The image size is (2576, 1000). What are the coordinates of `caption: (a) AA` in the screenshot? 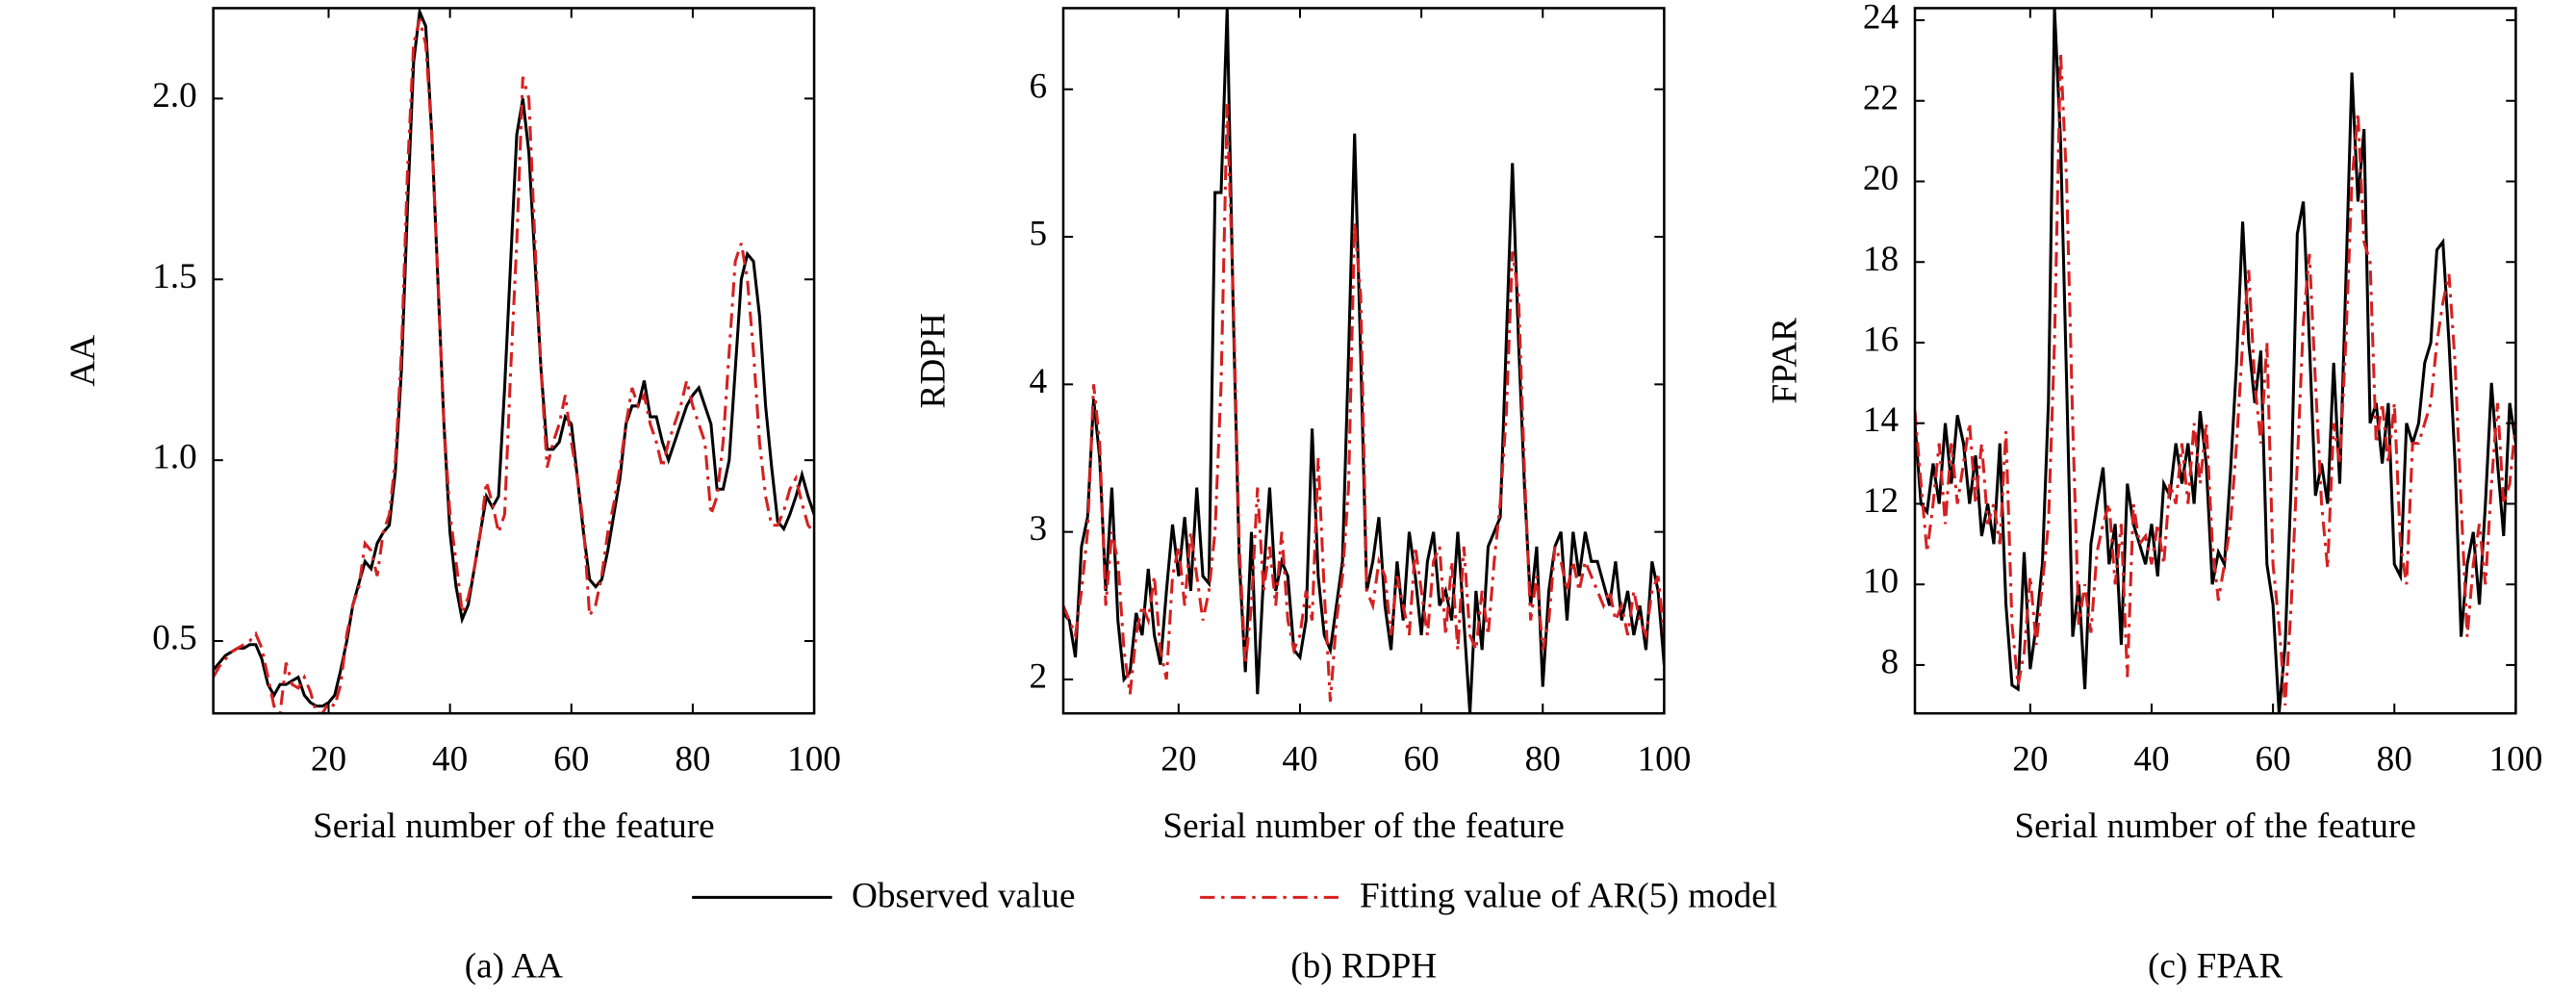 It's located at (514, 966).